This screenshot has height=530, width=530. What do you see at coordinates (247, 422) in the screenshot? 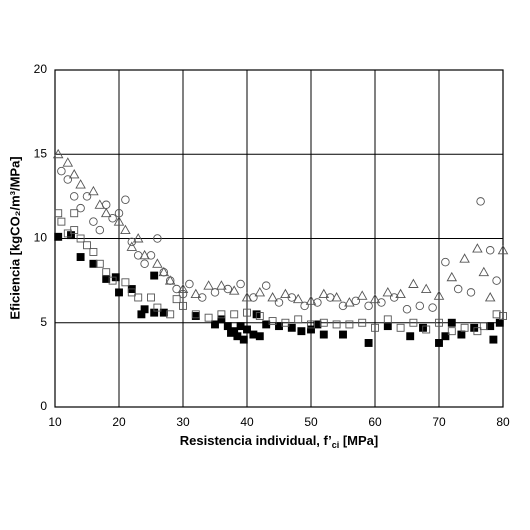
I see `x-tick-label: 40` at bounding box center [247, 422].